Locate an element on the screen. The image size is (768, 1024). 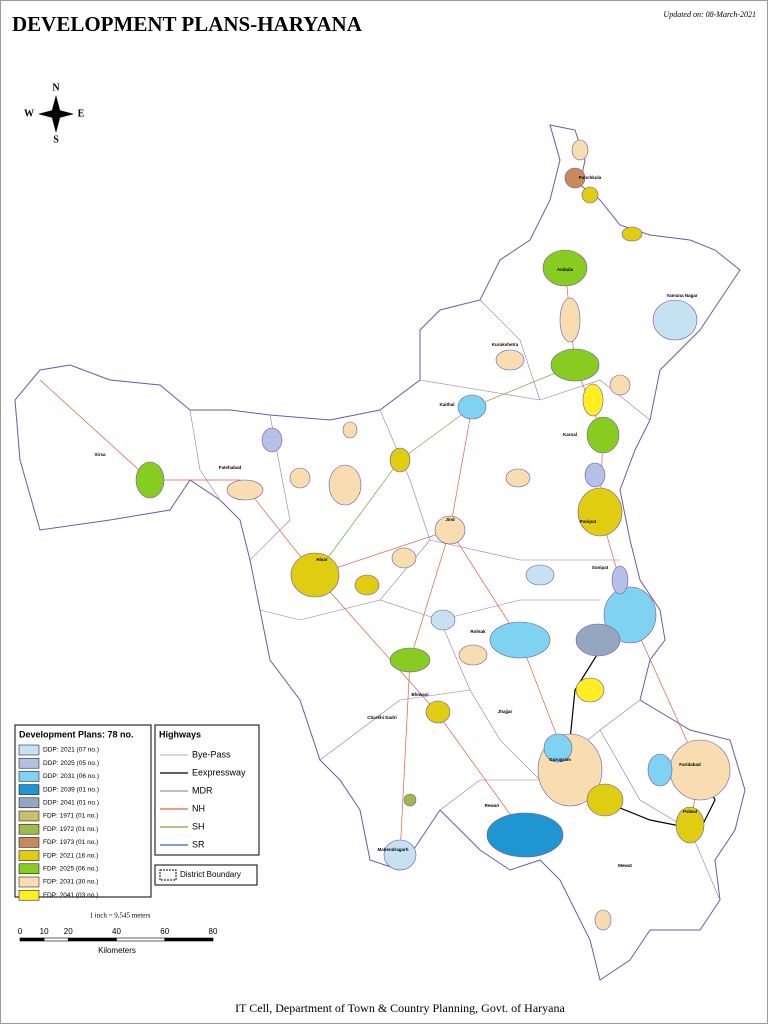
highways-title: Highways is located at coordinates (180, 734).